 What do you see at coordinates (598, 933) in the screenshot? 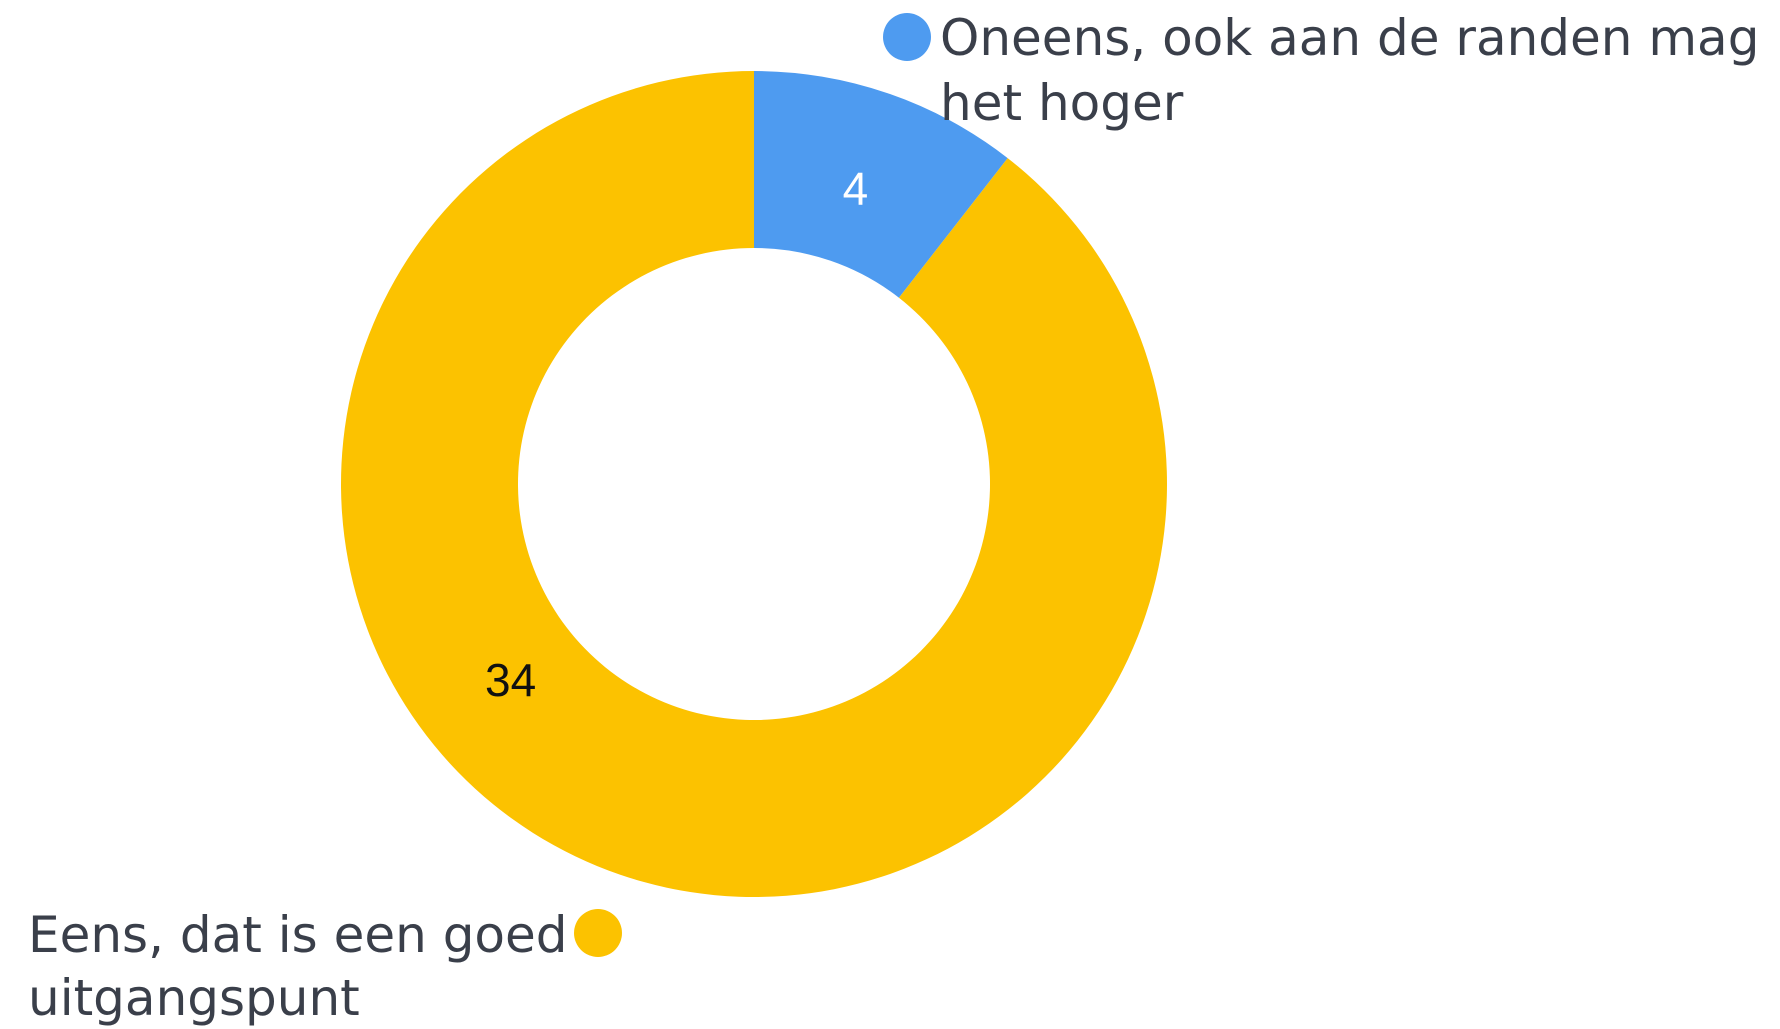
I see `legend-marker-agree` at bounding box center [598, 933].